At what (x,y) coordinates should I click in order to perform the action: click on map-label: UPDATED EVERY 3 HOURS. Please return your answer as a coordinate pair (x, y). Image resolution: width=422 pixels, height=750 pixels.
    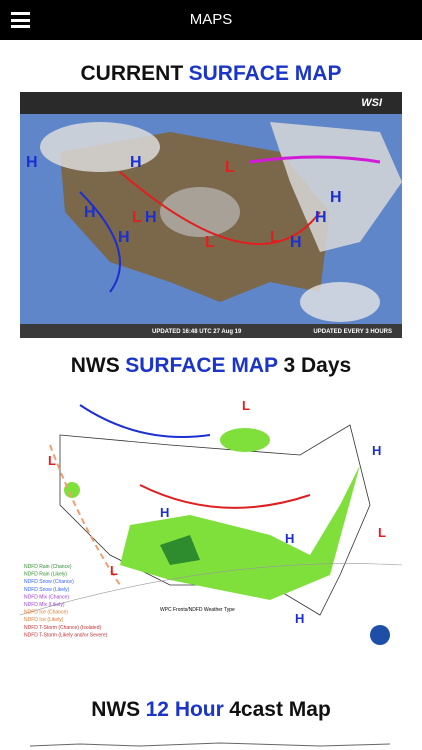
    Looking at the image, I should click on (352, 332).